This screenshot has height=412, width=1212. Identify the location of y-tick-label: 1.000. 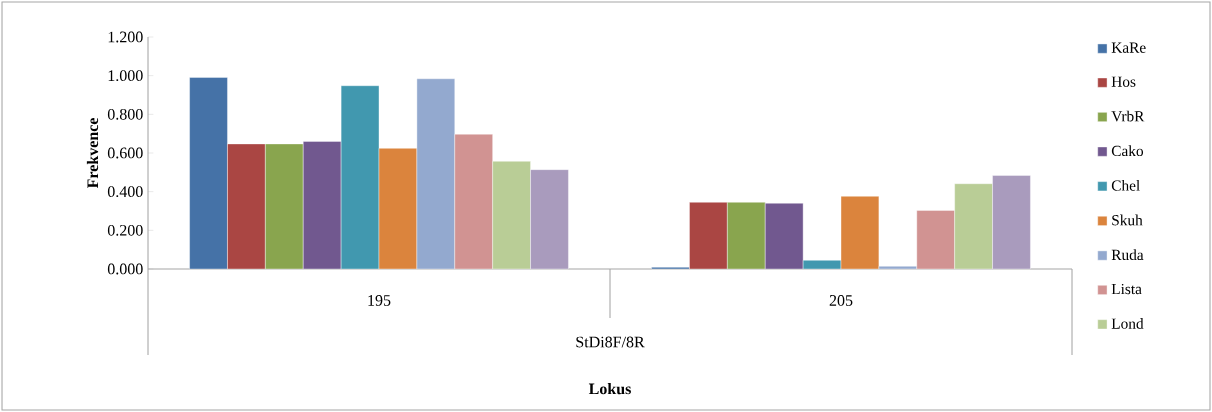
(125, 76).